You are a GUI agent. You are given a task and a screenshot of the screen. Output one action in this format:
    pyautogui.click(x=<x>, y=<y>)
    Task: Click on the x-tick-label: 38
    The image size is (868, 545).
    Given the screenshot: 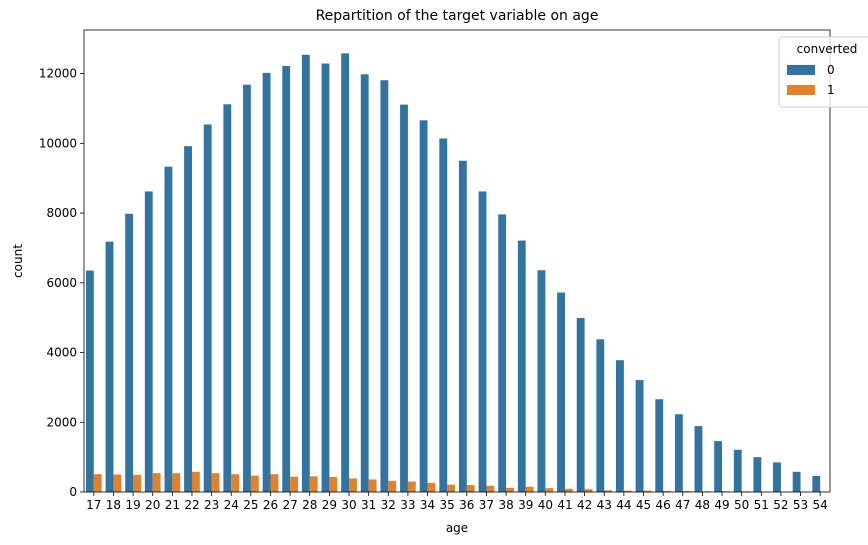 What is the action you would take?
    pyautogui.click(x=505, y=505)
    